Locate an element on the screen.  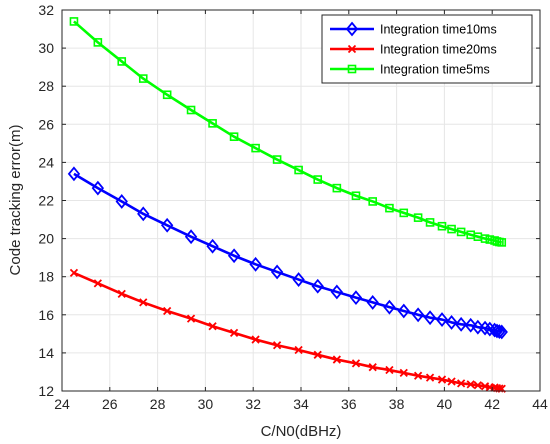
legend-label: Integration time10ms is located at coordinates (438, 30).